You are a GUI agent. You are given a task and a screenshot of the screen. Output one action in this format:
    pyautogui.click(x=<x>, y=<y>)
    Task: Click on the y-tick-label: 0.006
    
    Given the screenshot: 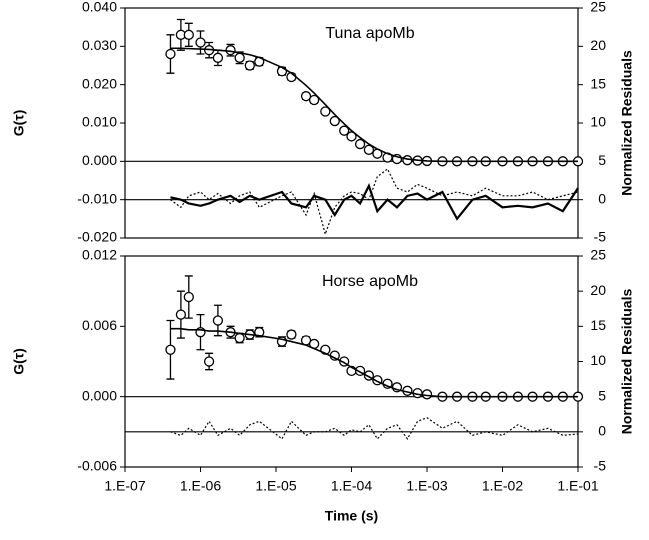 What is the action you would take?
    pyautogui.click(x=99, y=325)
    